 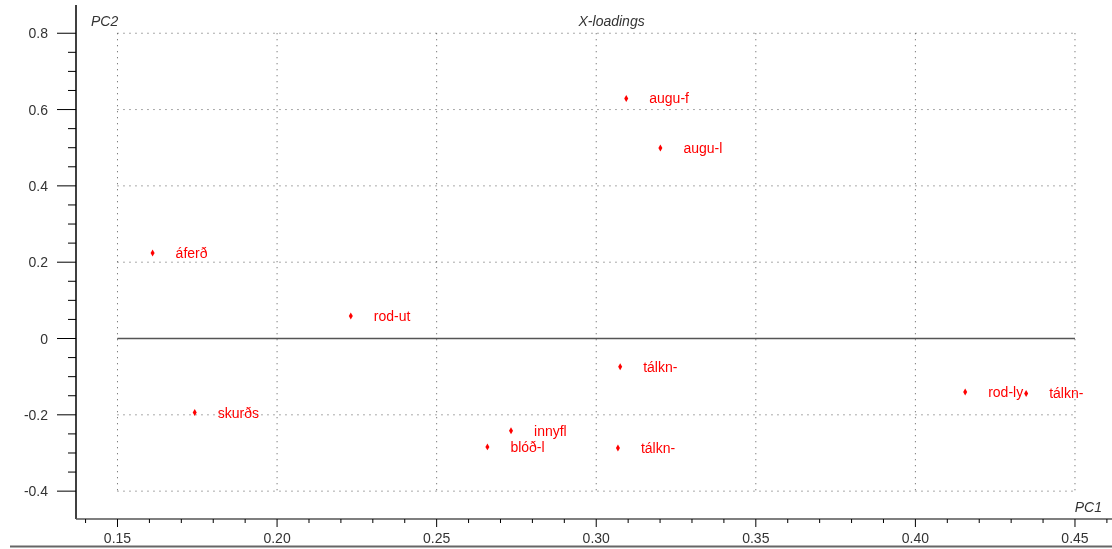 What do you see at coordinates (38, 33) in the screenshot?
I see `y-tick-label: 0.8` at bounding box center [38, 33].